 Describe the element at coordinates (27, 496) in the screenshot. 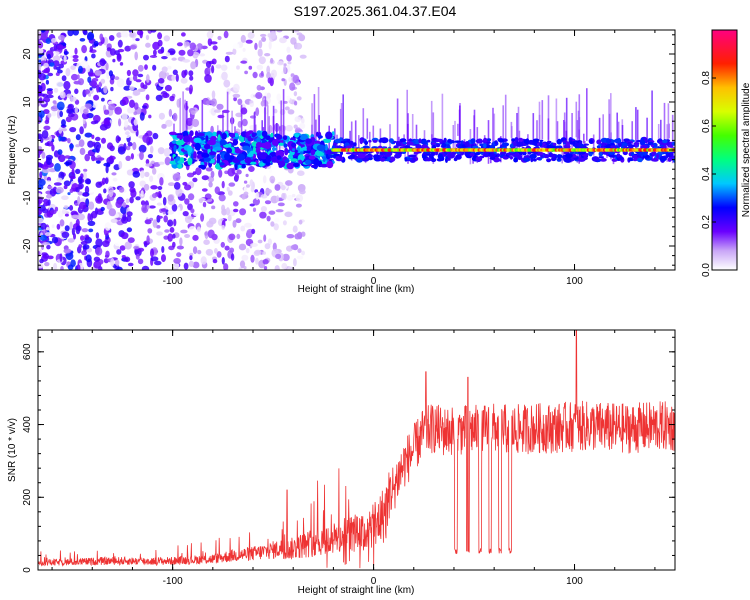

I see `y-tick-label: 200` at that location.